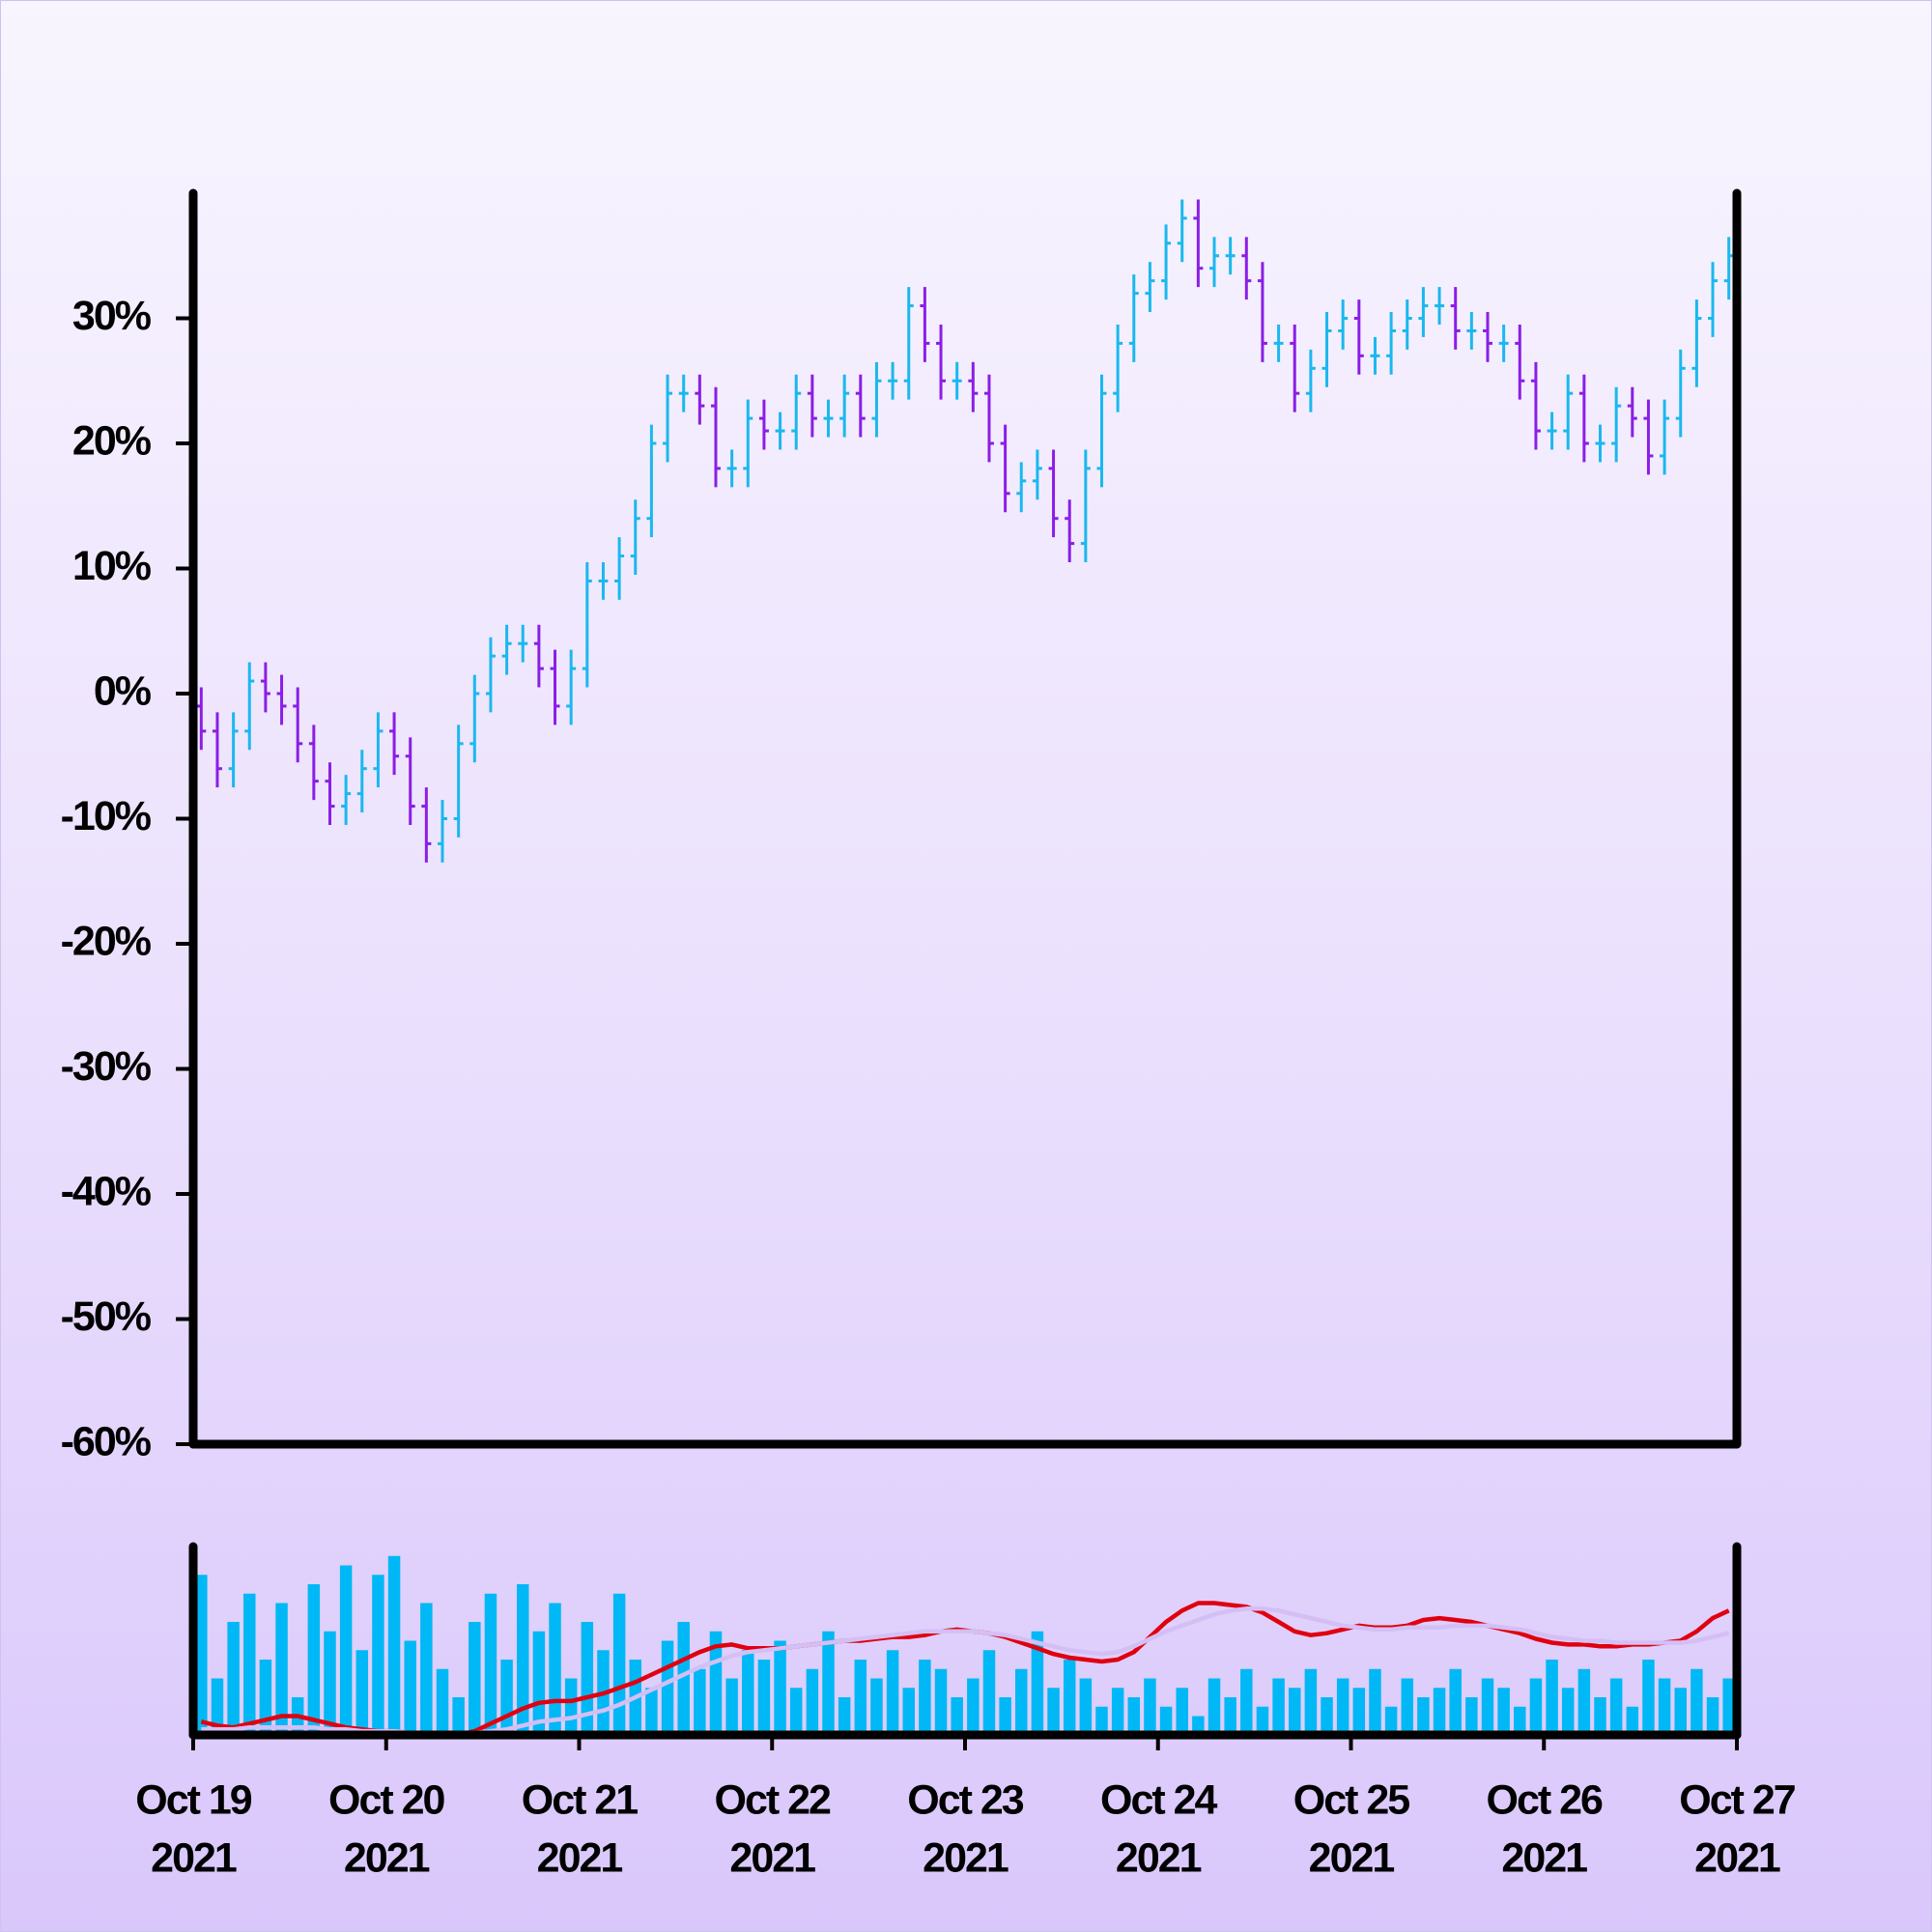 Image resolution: width=1932 pixels, height=1932 pixels. Describe the element at coordinates (123, 691) in the screenshot. I see `y-tick-label: 0%` at that location.